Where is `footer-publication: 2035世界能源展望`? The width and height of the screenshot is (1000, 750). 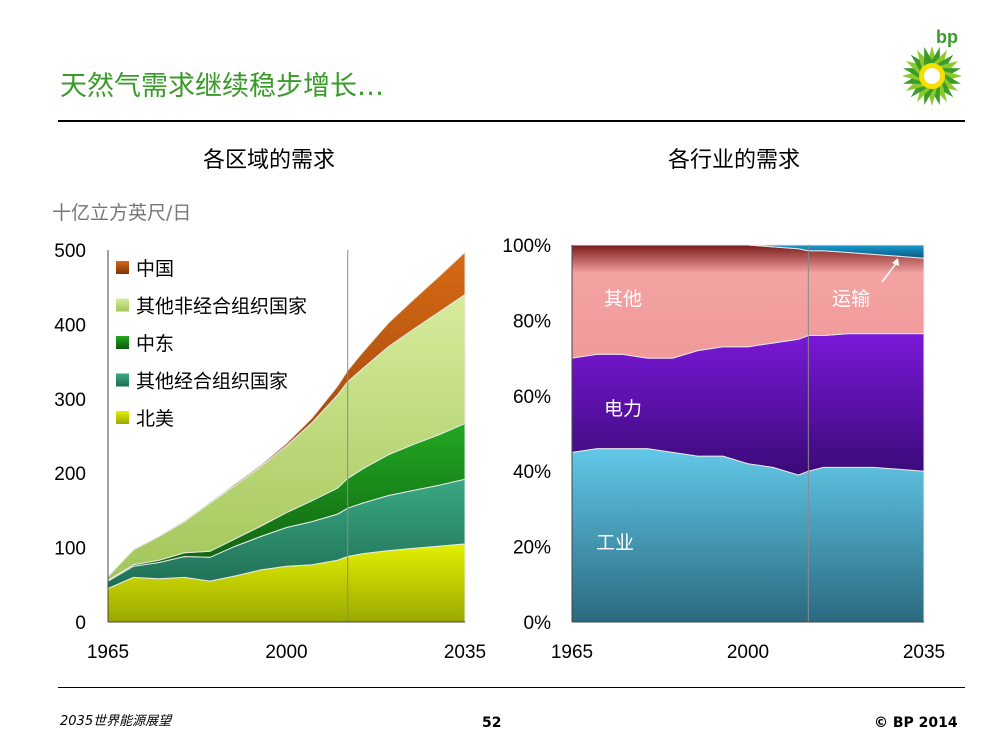 footer-publication: 2035世界能源展望 is located at coordinates (116, 721).